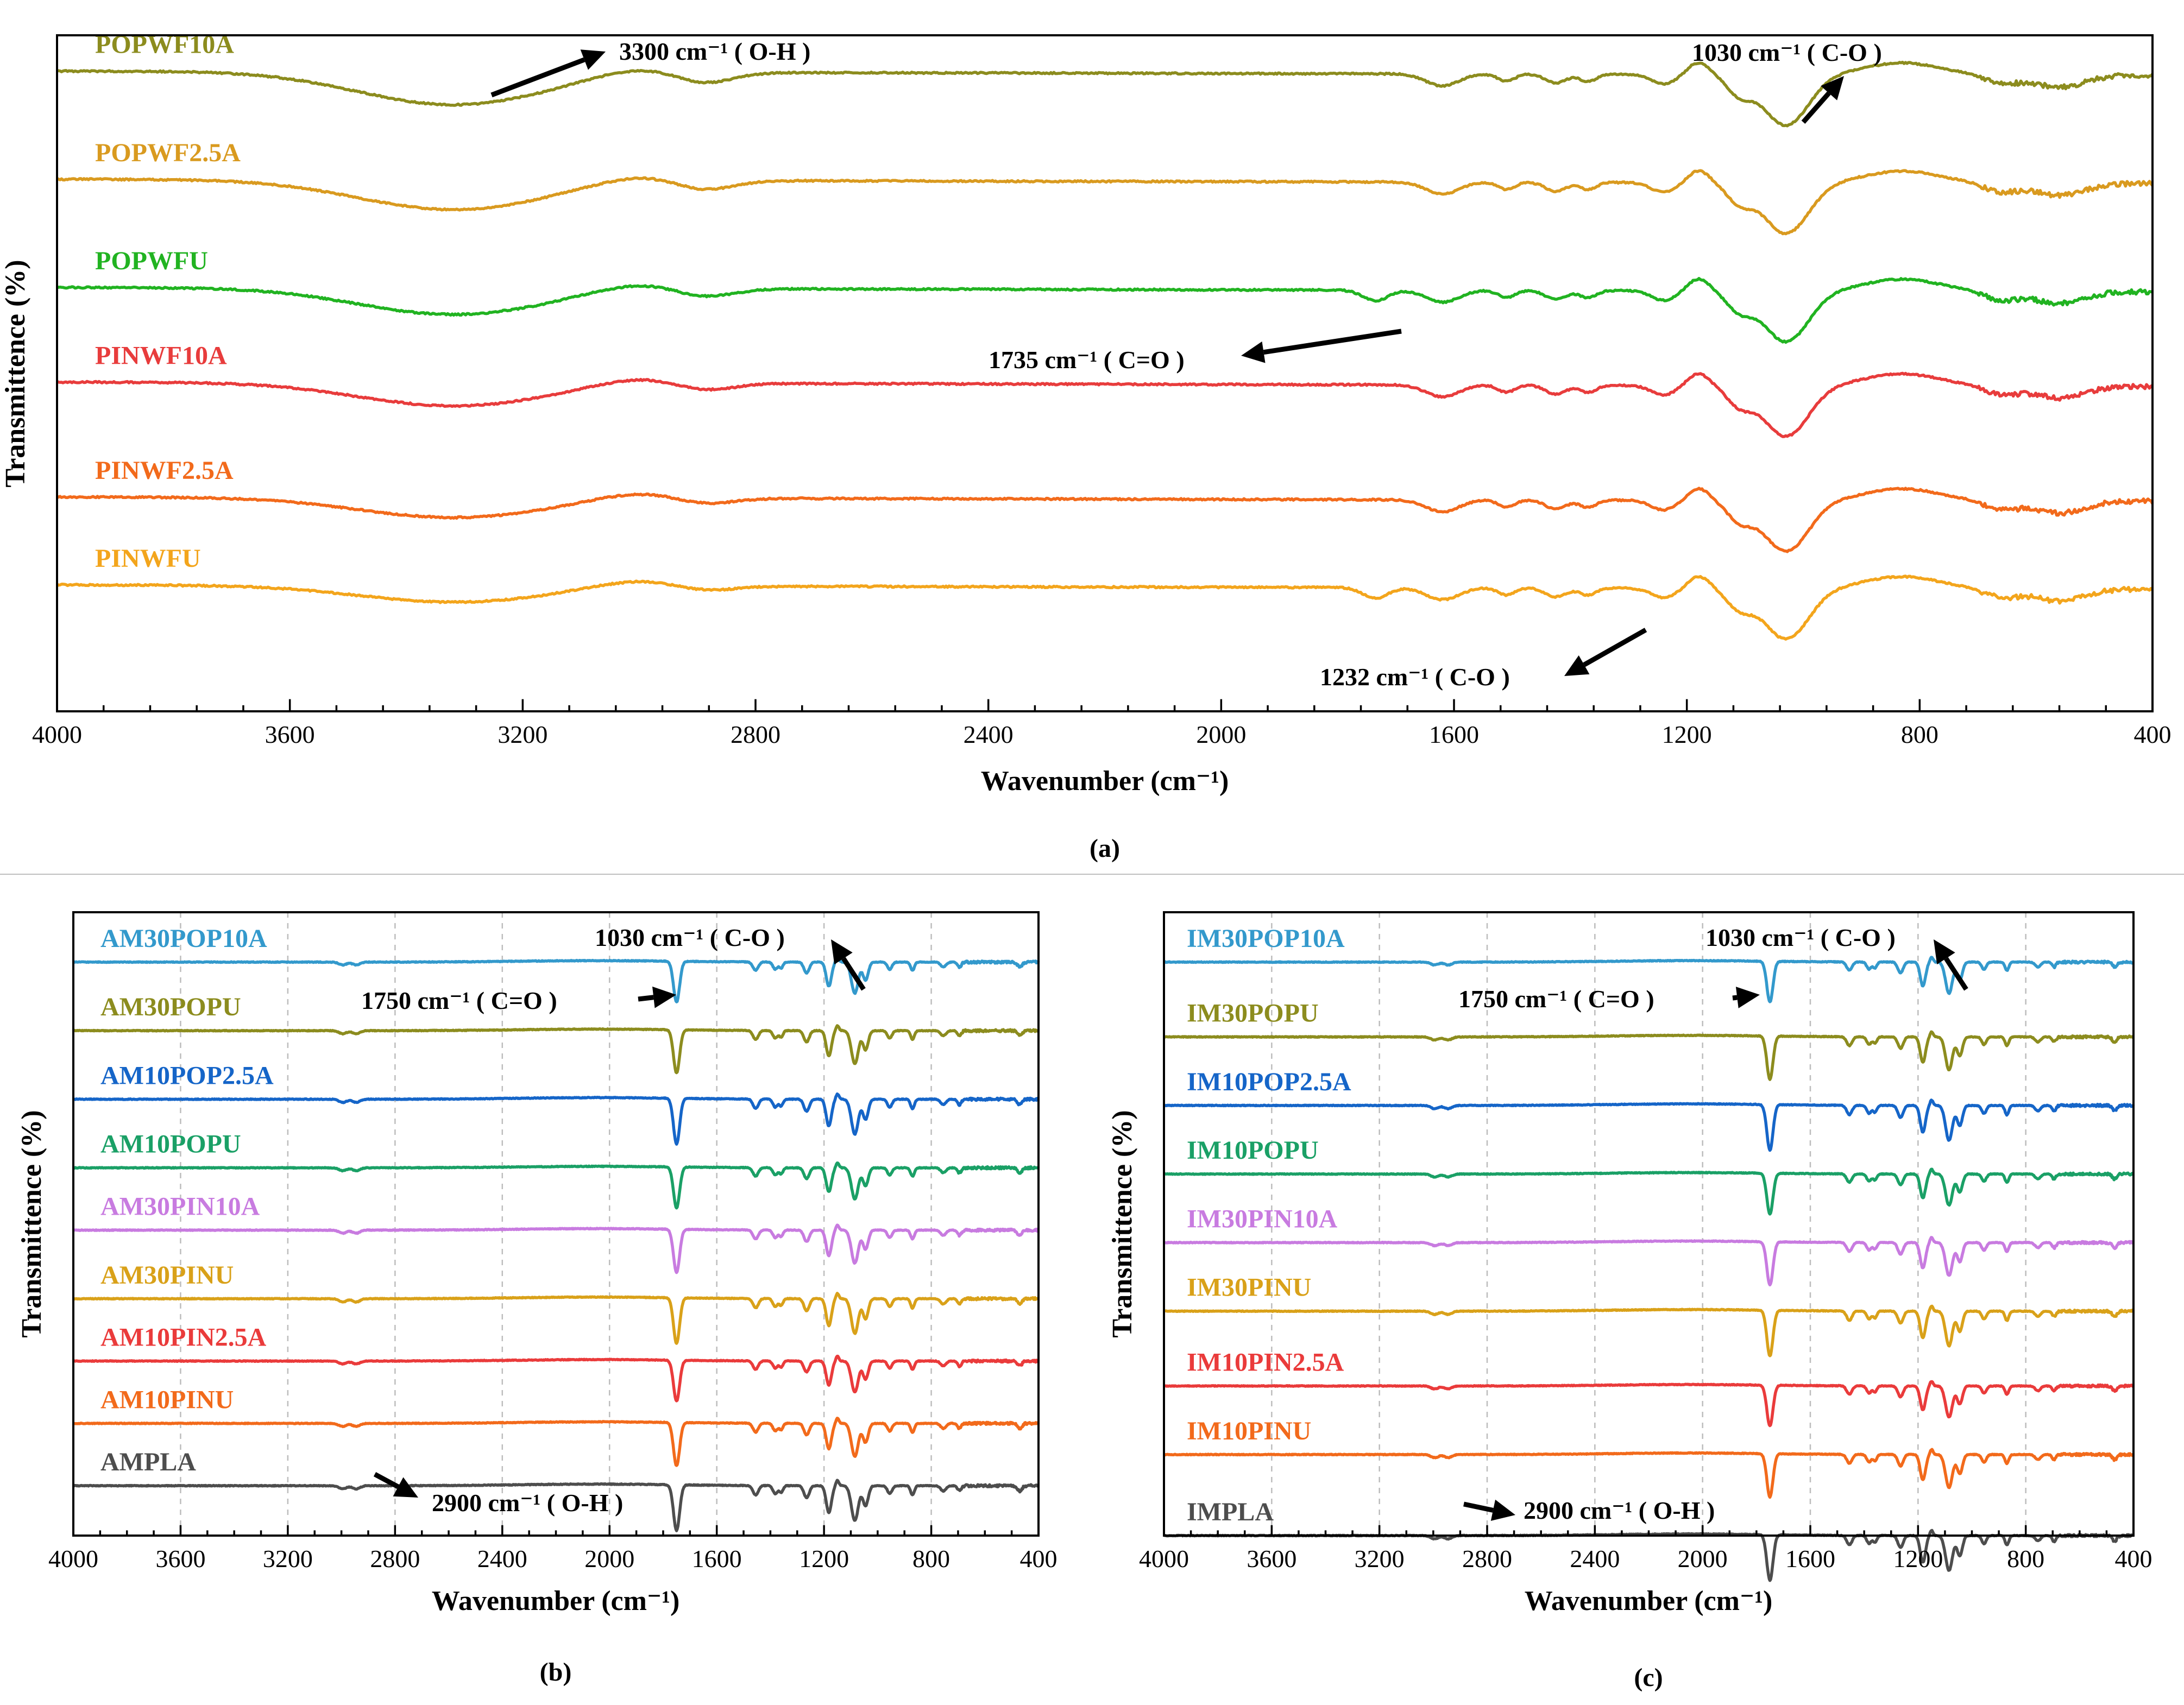  Describe the element at coordinates (1266, 938) in the screenshot. I see `series-label: IM30POP10A` at that location.